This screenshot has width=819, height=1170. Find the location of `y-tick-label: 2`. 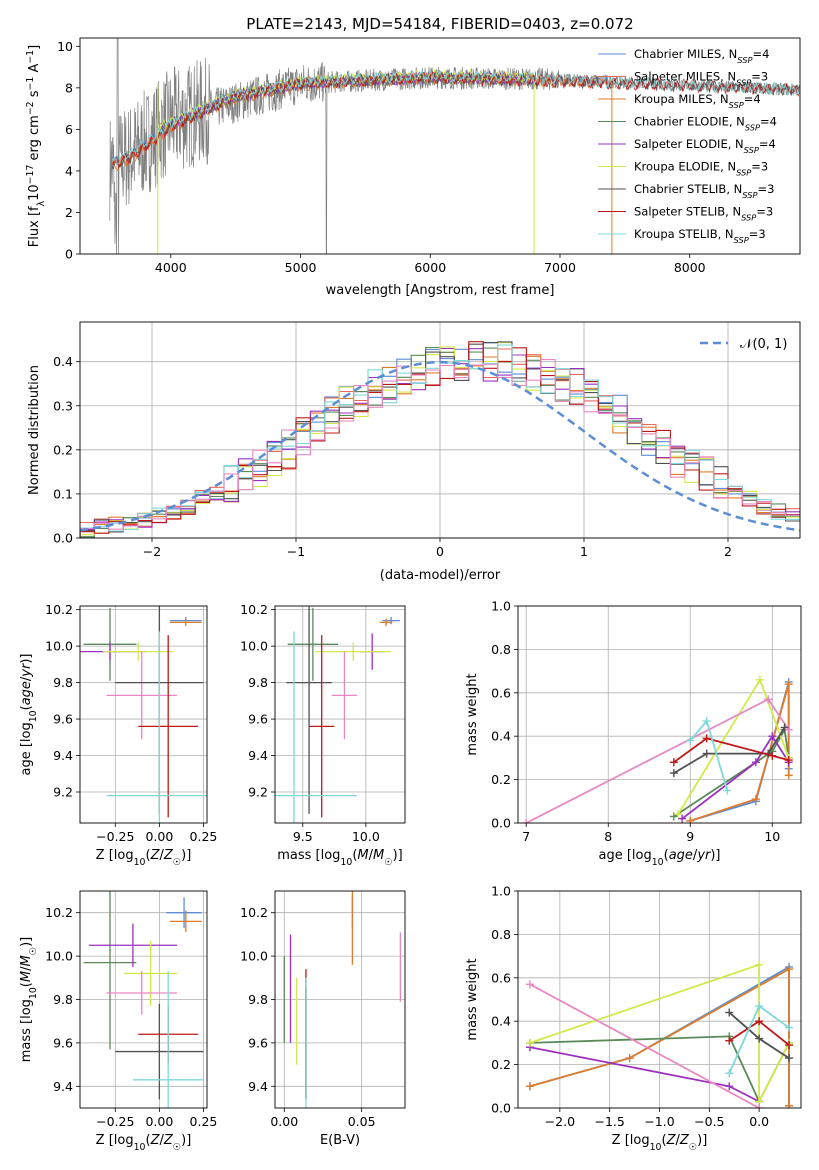

y-tick-label: 2 is located at coordinates (69, 212).